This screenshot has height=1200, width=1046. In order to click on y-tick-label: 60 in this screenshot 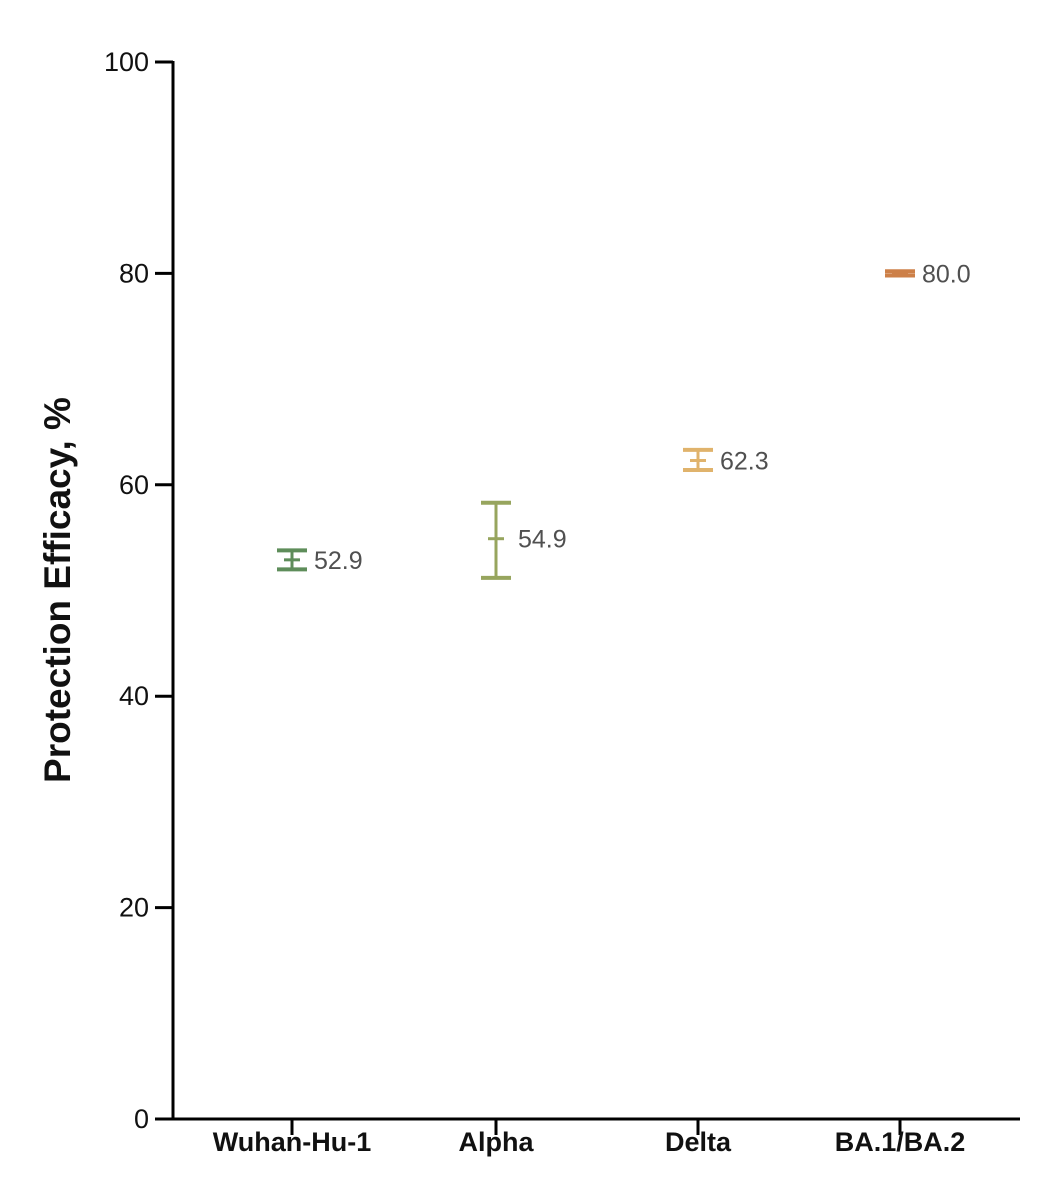, I will do `click(134, 485)`.